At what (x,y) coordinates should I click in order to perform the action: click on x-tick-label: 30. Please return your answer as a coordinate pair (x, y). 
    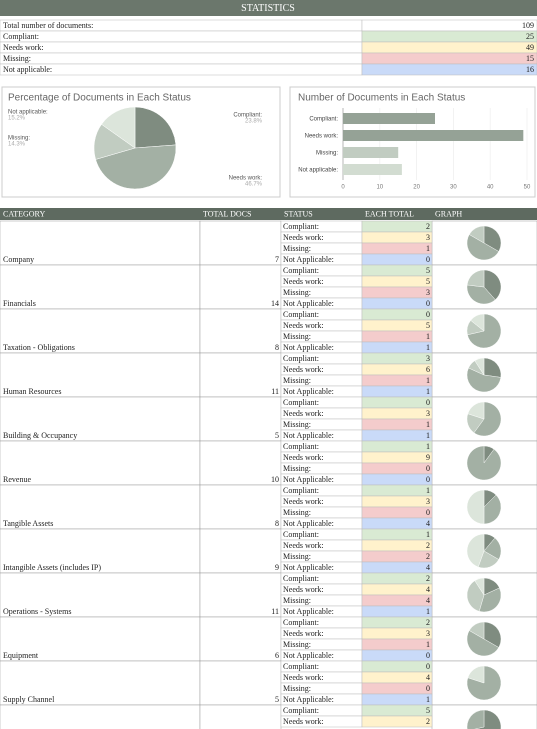
    Looking at the image, I should click on (453, 188).